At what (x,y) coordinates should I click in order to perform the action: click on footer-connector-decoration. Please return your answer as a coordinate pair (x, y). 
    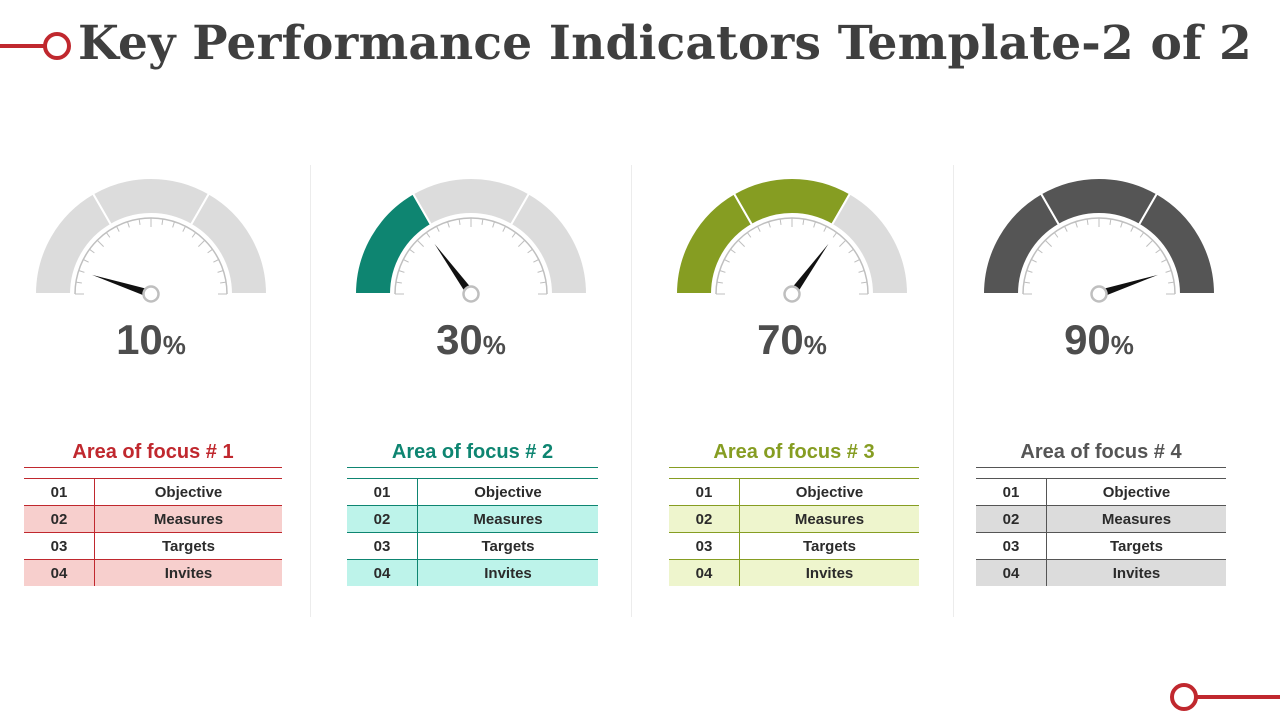
    Looking at the image, I should click on (1225, 697).